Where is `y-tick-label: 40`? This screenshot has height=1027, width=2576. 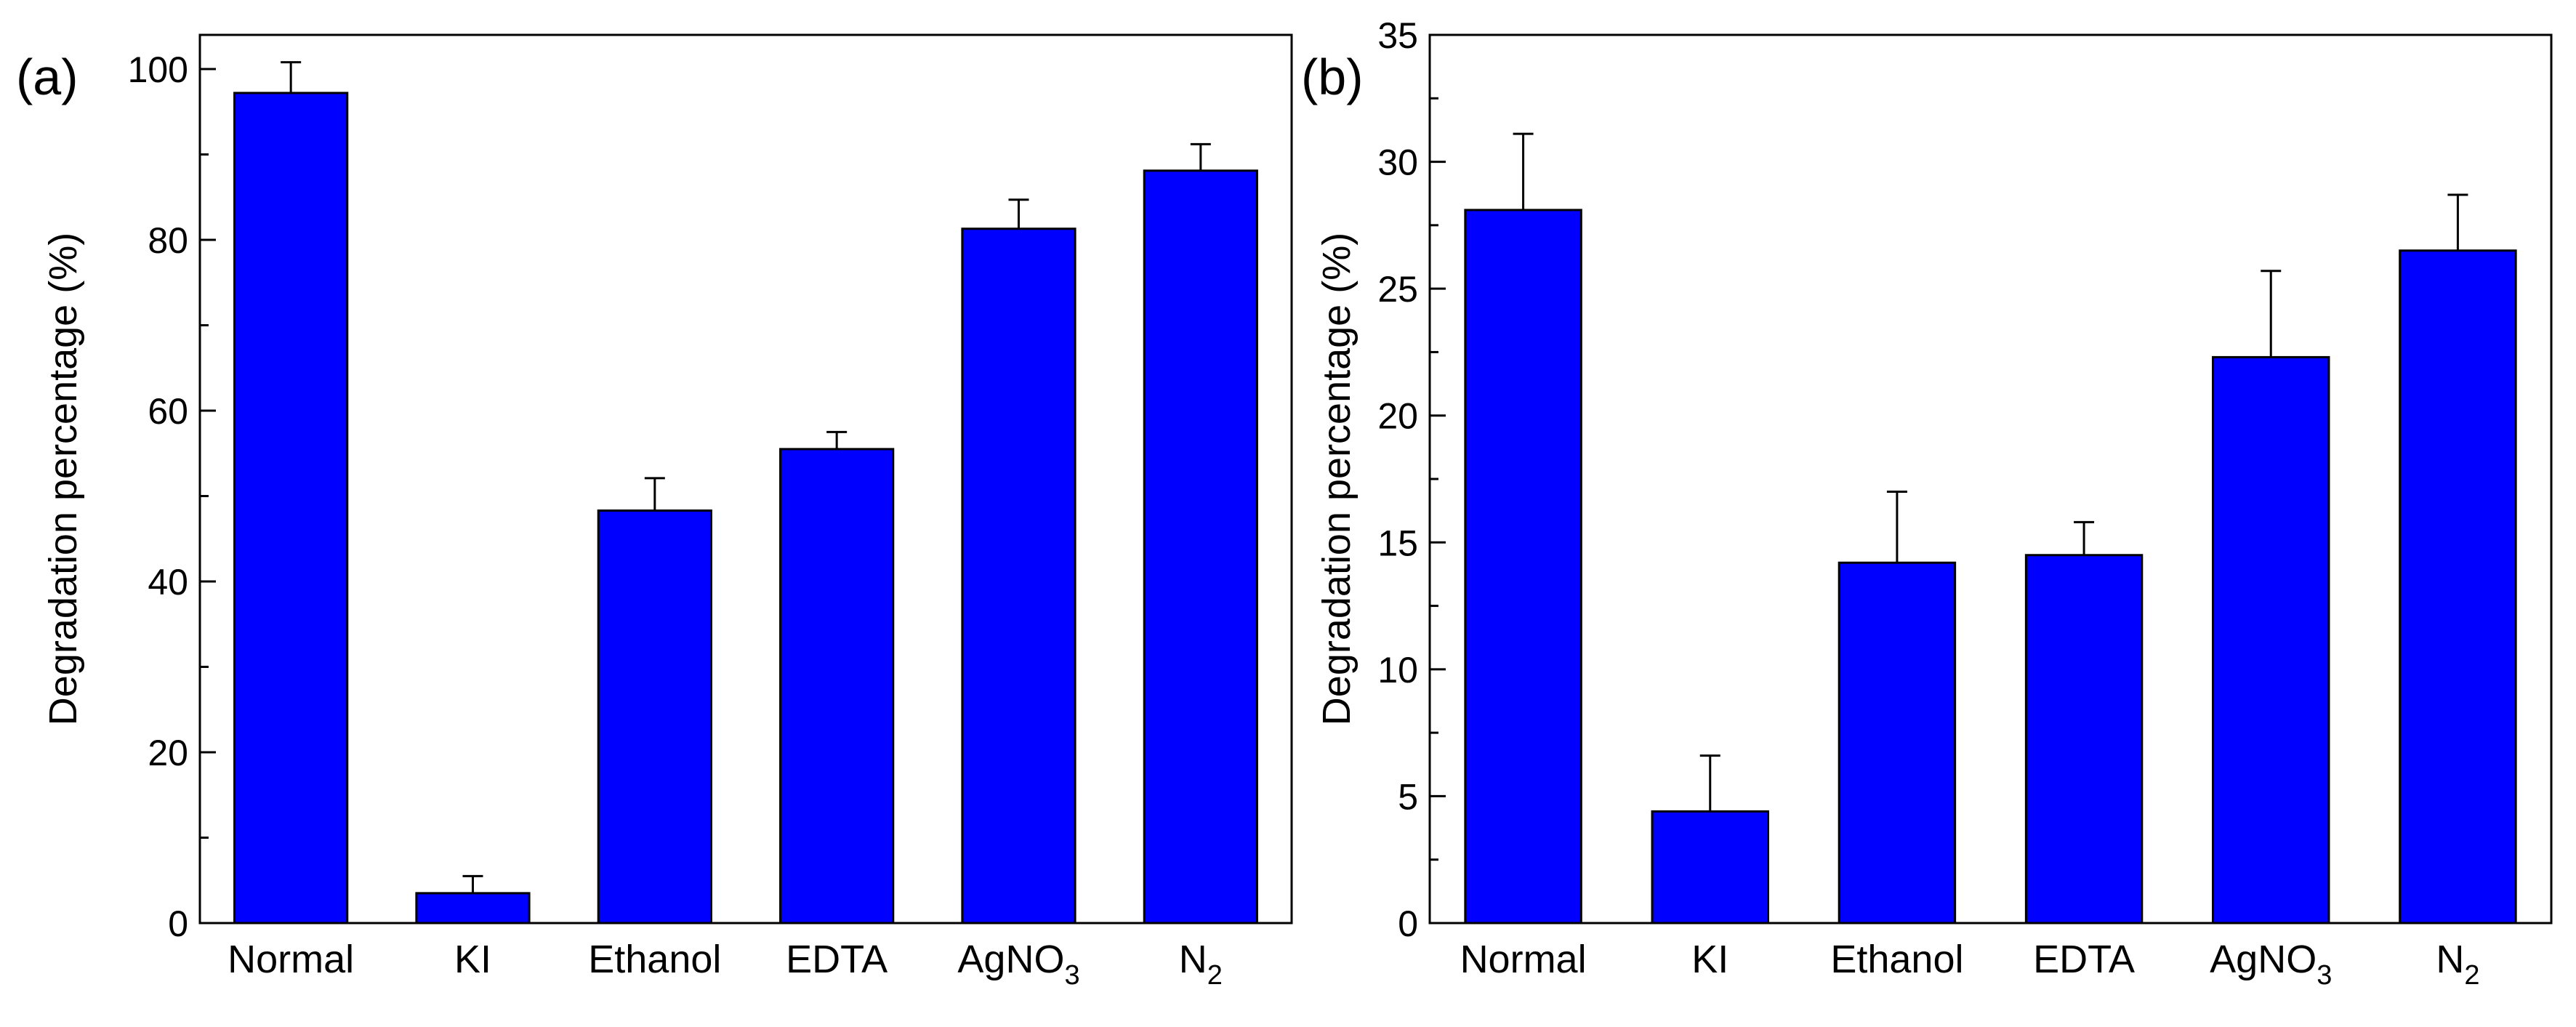 y-tick-label: 40 is located at coordinates (168, 582).